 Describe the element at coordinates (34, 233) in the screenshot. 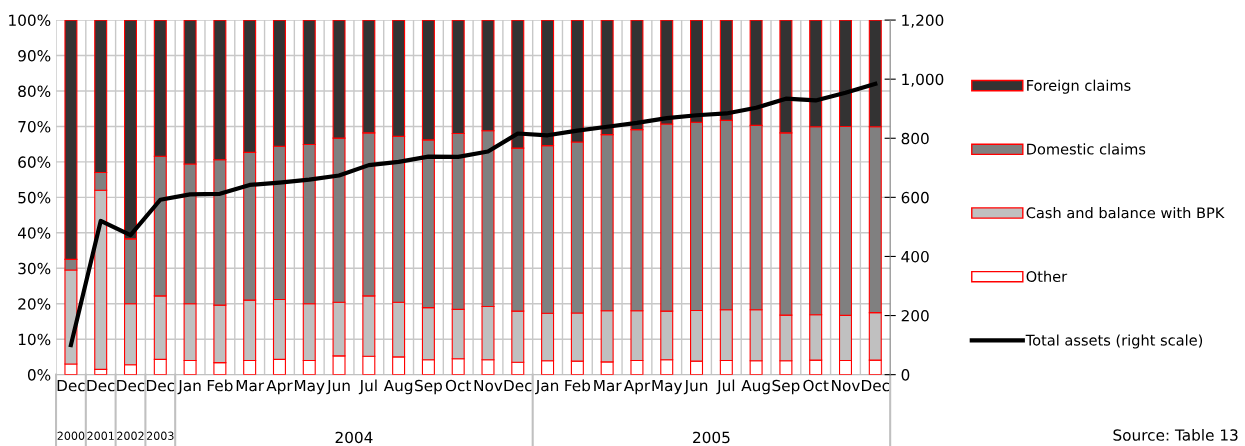

I see `y-tick-label: 40%` at that location.